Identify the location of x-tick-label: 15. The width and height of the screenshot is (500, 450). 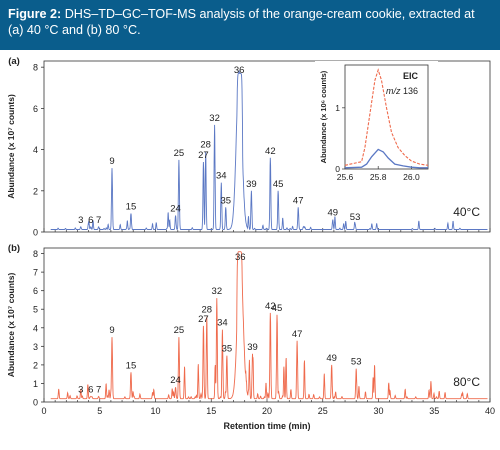
(211, 411).